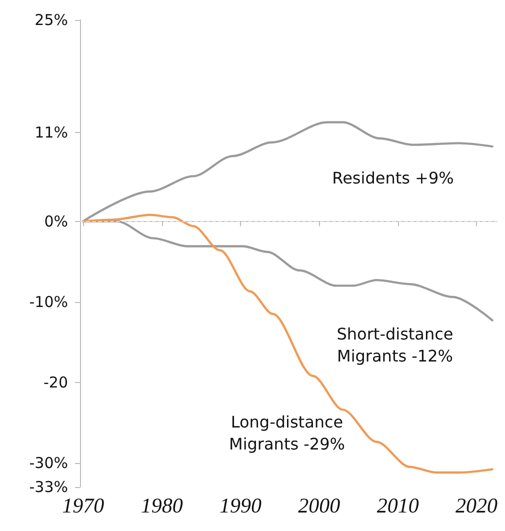 Image resolution: width=505 pixels, height=531 pixels. What do you see at coordinates (477, 506) in the screenshot?
I see `x-tick-label: 2020` at bounding box center [477, 506].